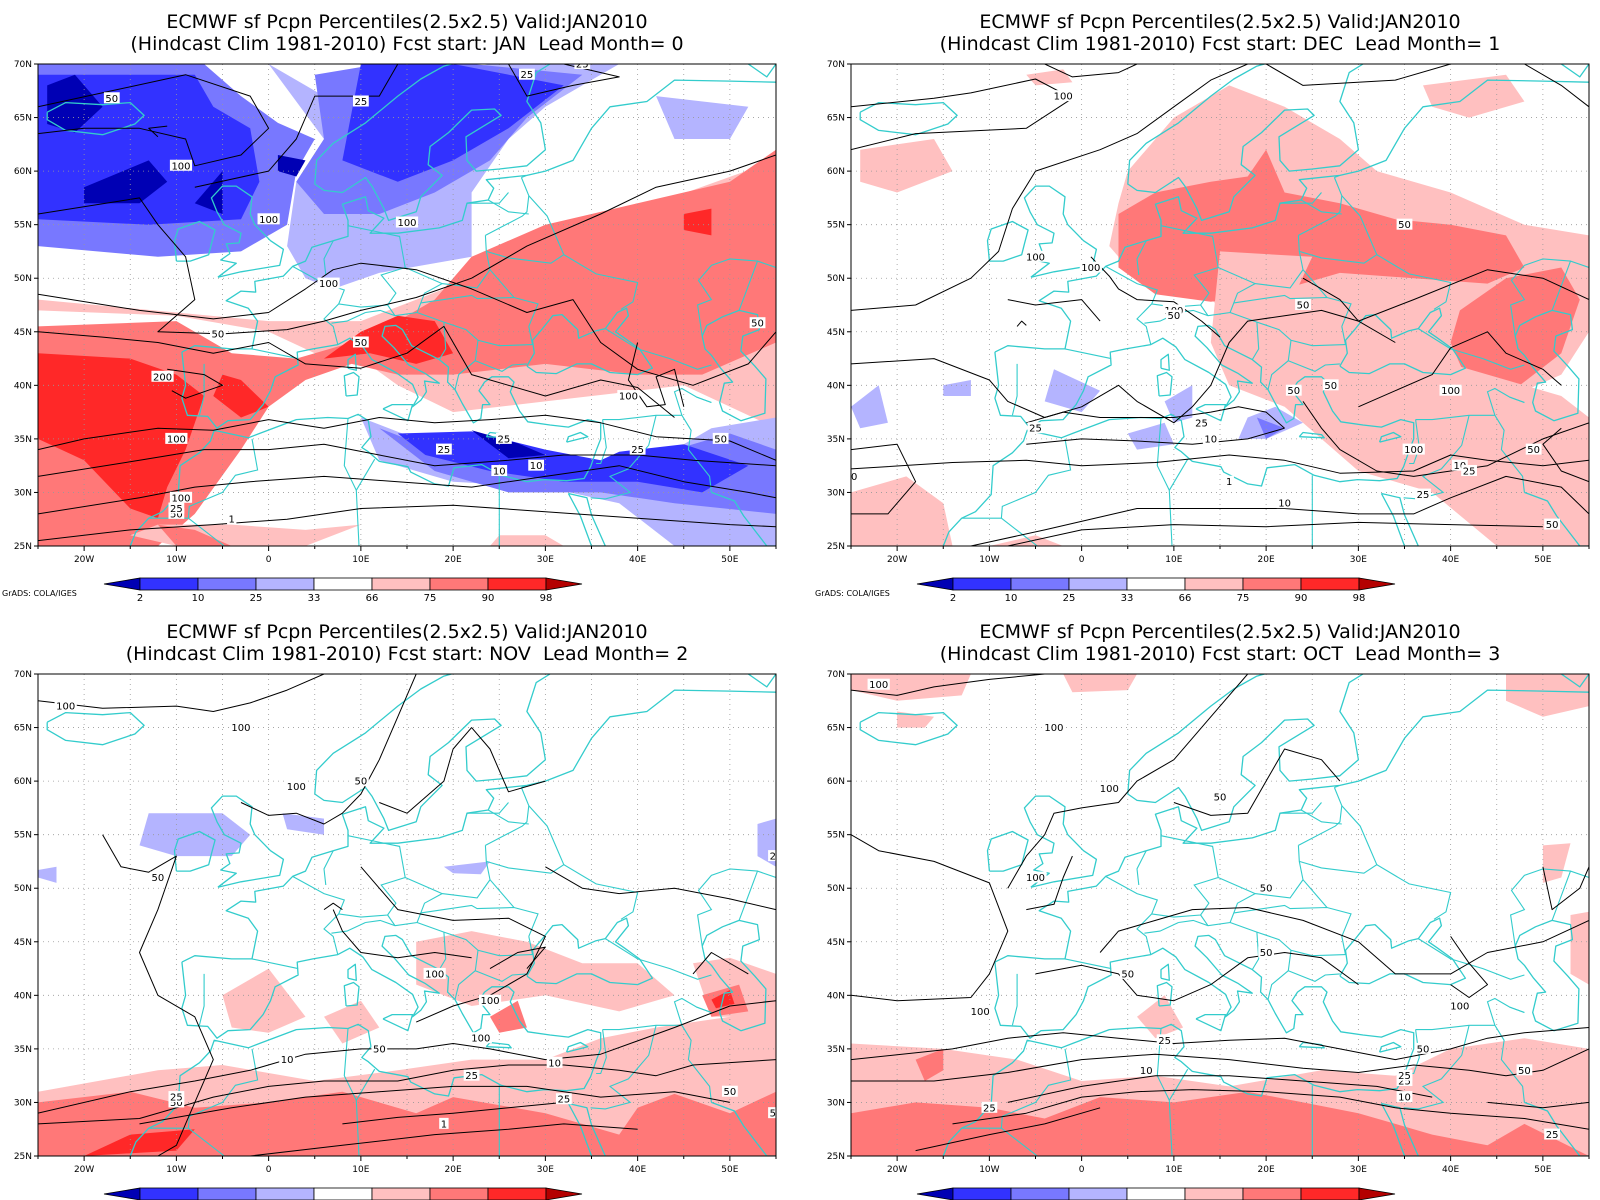 Image resolution: width=1600 pixels, height=1200 pixels. I want to click on colorbar-label: 98, so click(546, 598).